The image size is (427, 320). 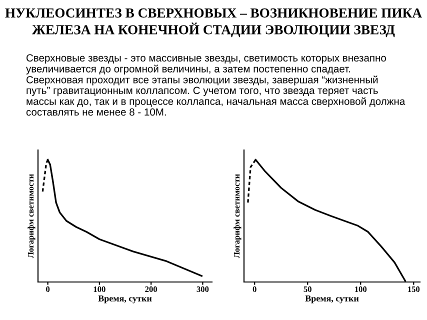 I want to click on x-tick-label: 300, so click(x=202, y=289).